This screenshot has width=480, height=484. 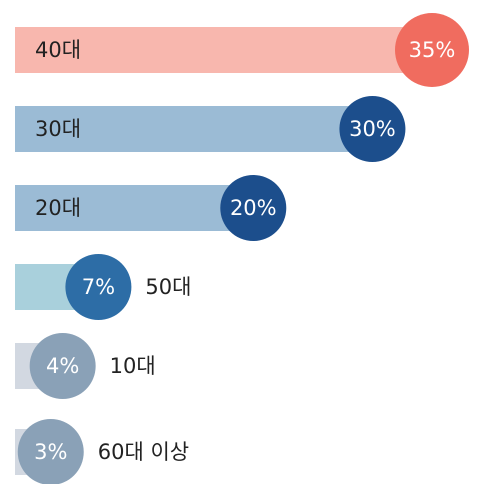 I want to click on value-label: 7%, so click(x=98, y=287).